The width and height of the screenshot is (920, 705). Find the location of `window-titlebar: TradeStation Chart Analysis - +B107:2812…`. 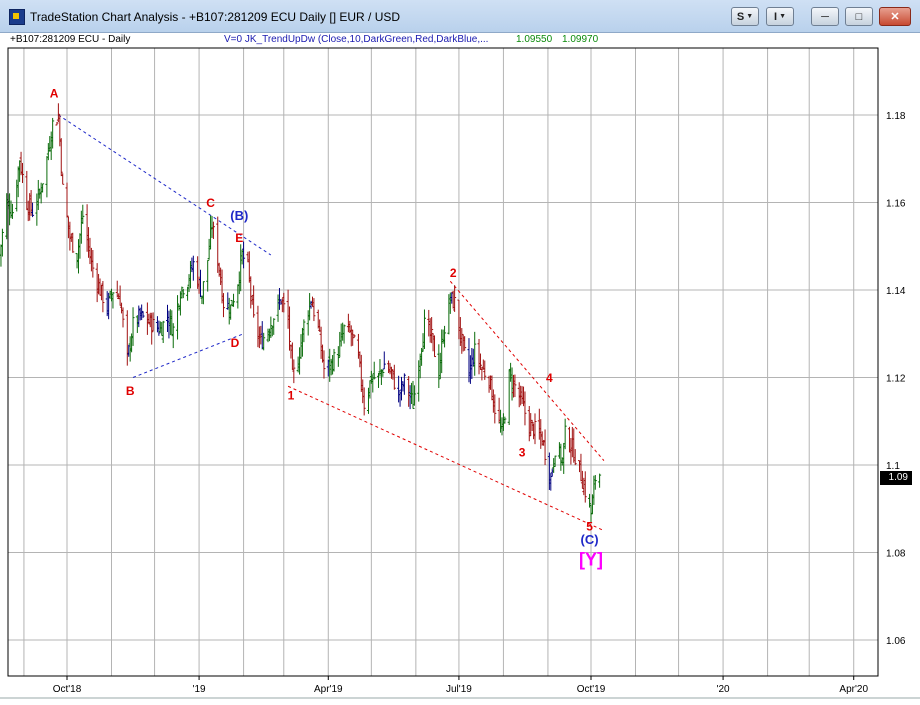

window-titlebar: TradeStation Chart Analysis - +B107:2812… is located at coordinates (460, 16).